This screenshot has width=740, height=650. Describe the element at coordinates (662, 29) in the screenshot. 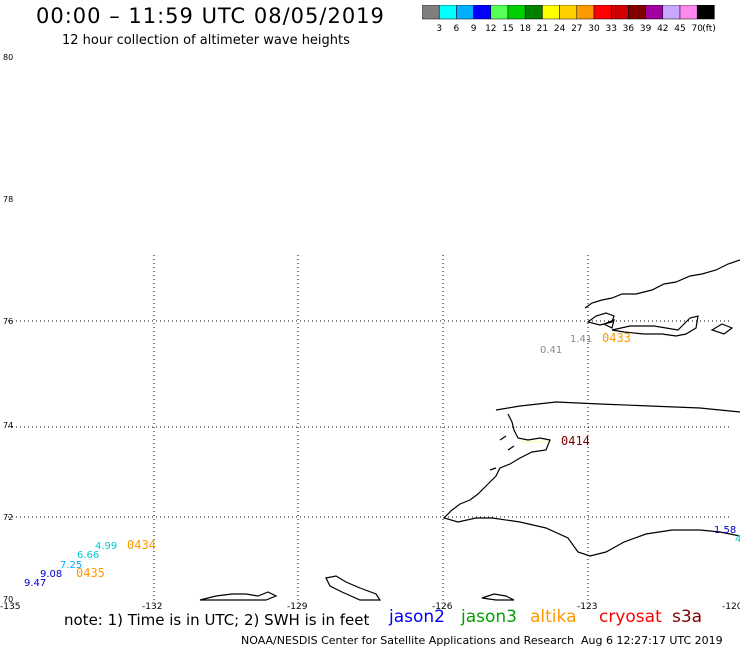

I see `scale-label: 42` at that location.